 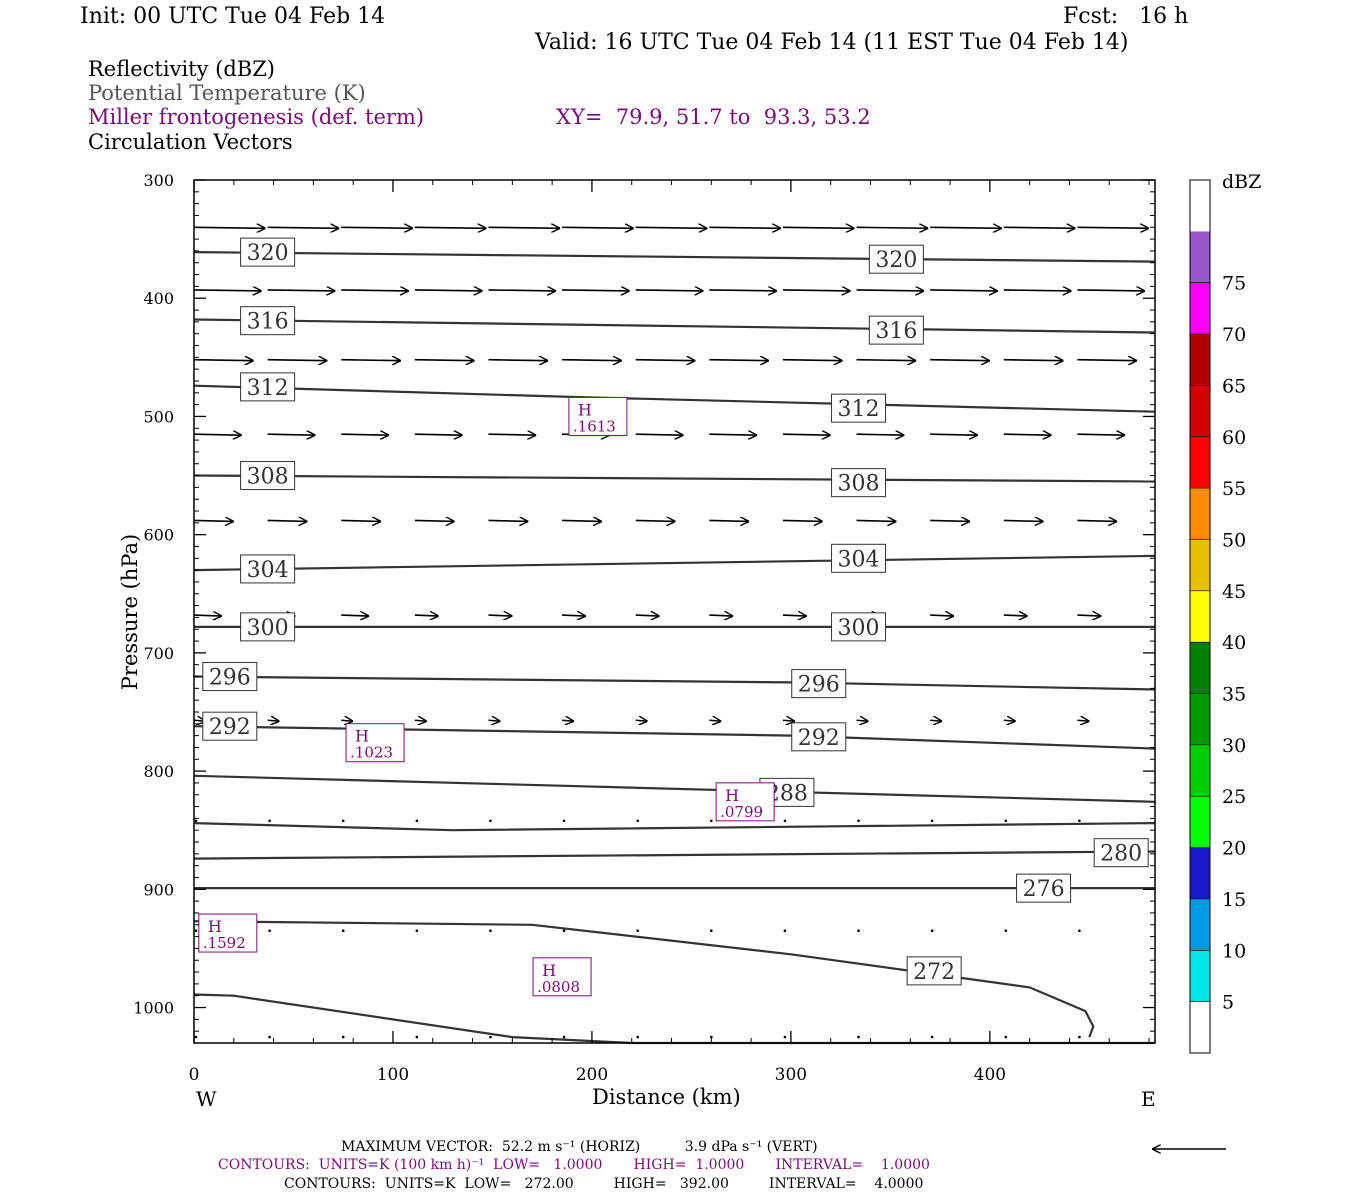 I want to click on colorbar-label: 15, so click(x=1234, y=900).